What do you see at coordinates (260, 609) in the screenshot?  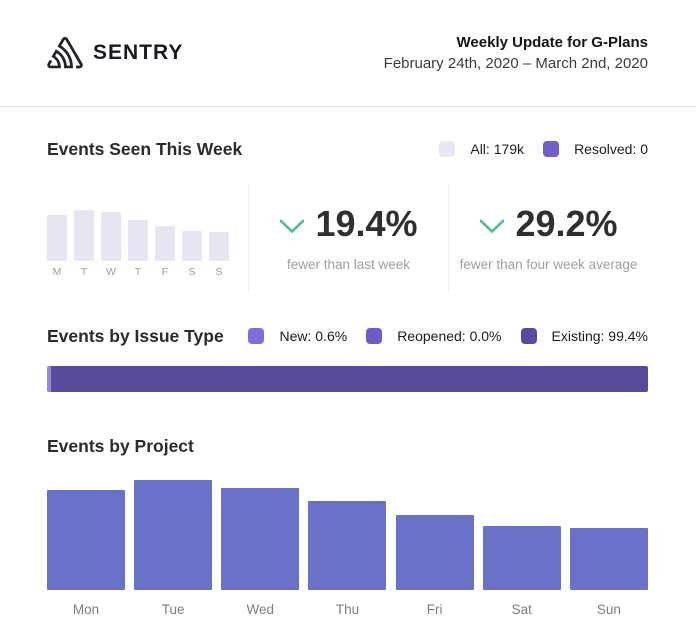 I see `chart-axis-label: Wed` at bounding box center [260, 609].